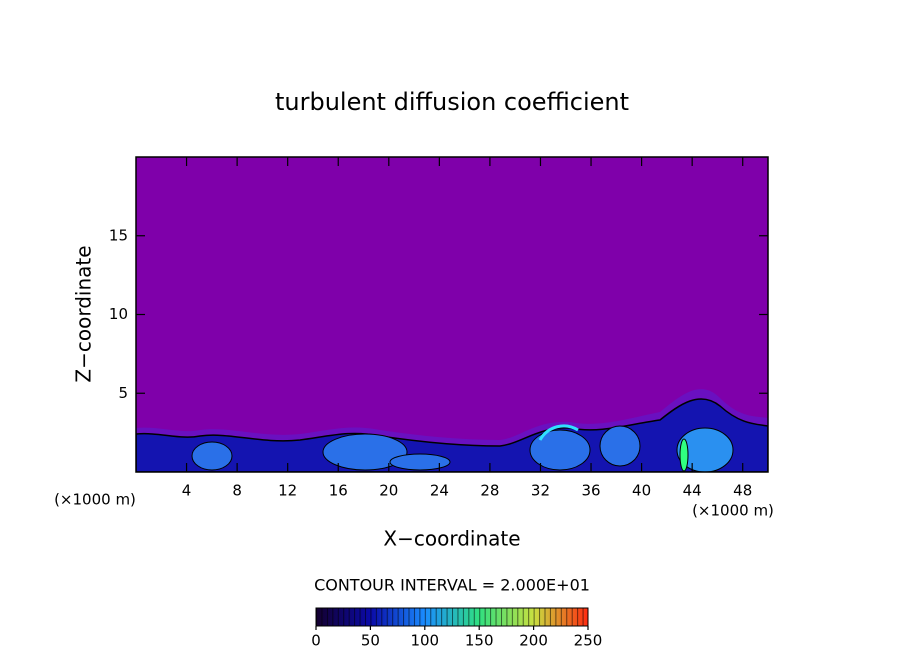 The height and width of the screenshot is (654, 904). I want to click on colorbar-tick-label: 200, so click(533, 641).